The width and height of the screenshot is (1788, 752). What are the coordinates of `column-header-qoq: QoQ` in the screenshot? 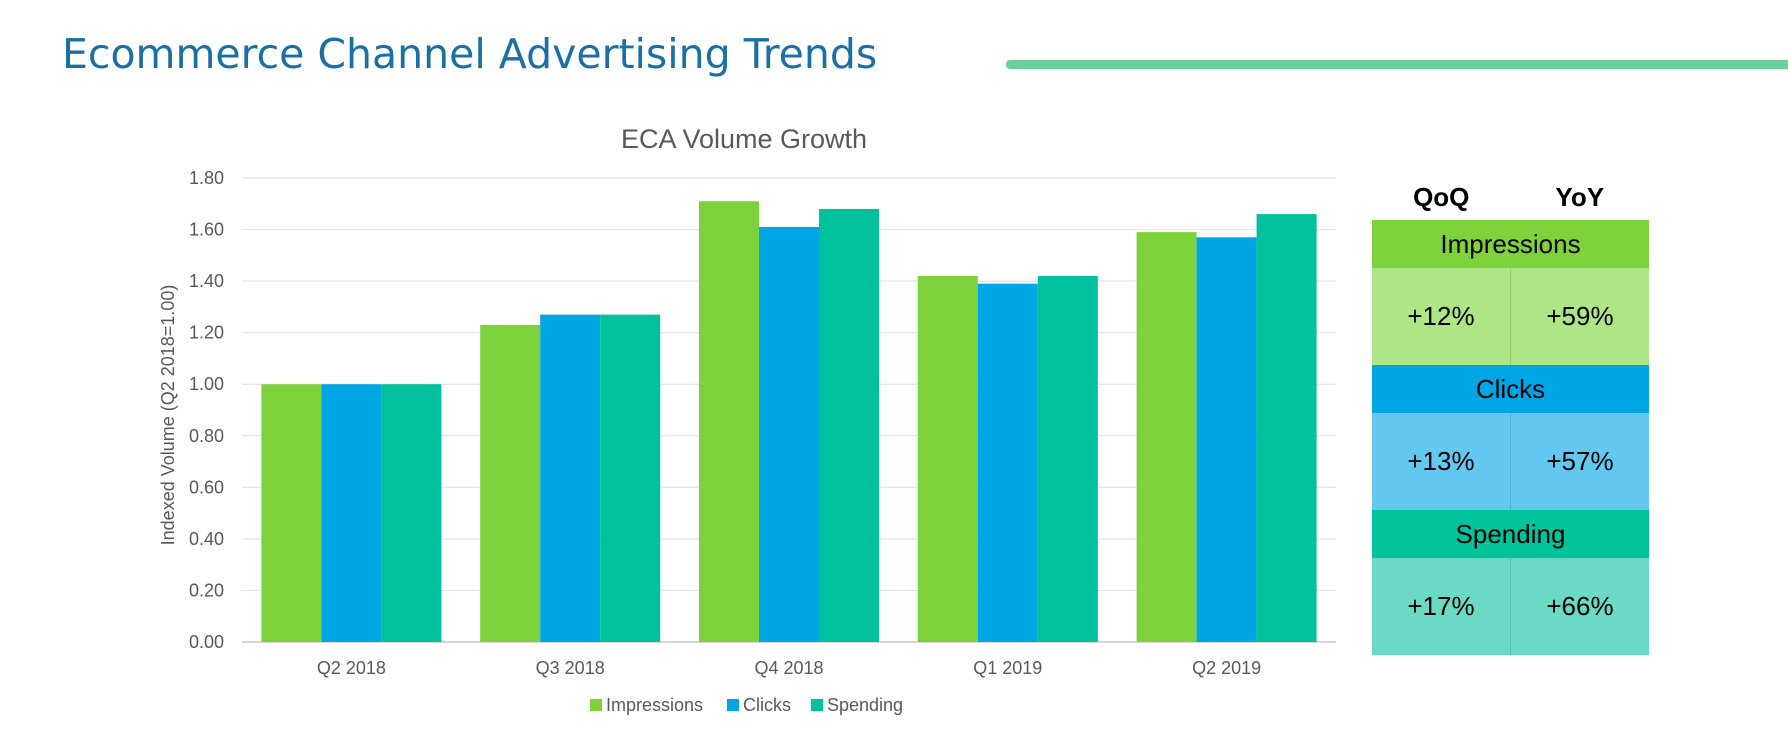 It's located at (1441, 197).